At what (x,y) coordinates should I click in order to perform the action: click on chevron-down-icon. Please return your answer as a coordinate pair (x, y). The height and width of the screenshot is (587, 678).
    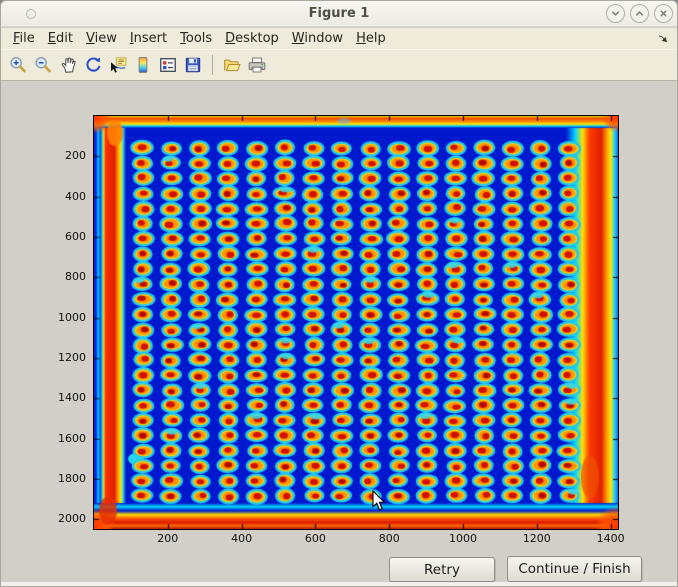
    Looking at the image, I should click on (615, 13).